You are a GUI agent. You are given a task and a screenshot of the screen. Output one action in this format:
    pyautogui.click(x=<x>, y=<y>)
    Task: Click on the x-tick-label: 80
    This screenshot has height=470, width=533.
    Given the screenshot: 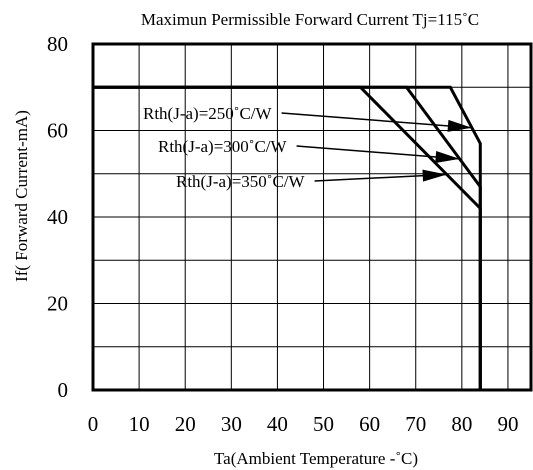 What is the action you would take?
    pyautogui.click(x=461, y=424)
    